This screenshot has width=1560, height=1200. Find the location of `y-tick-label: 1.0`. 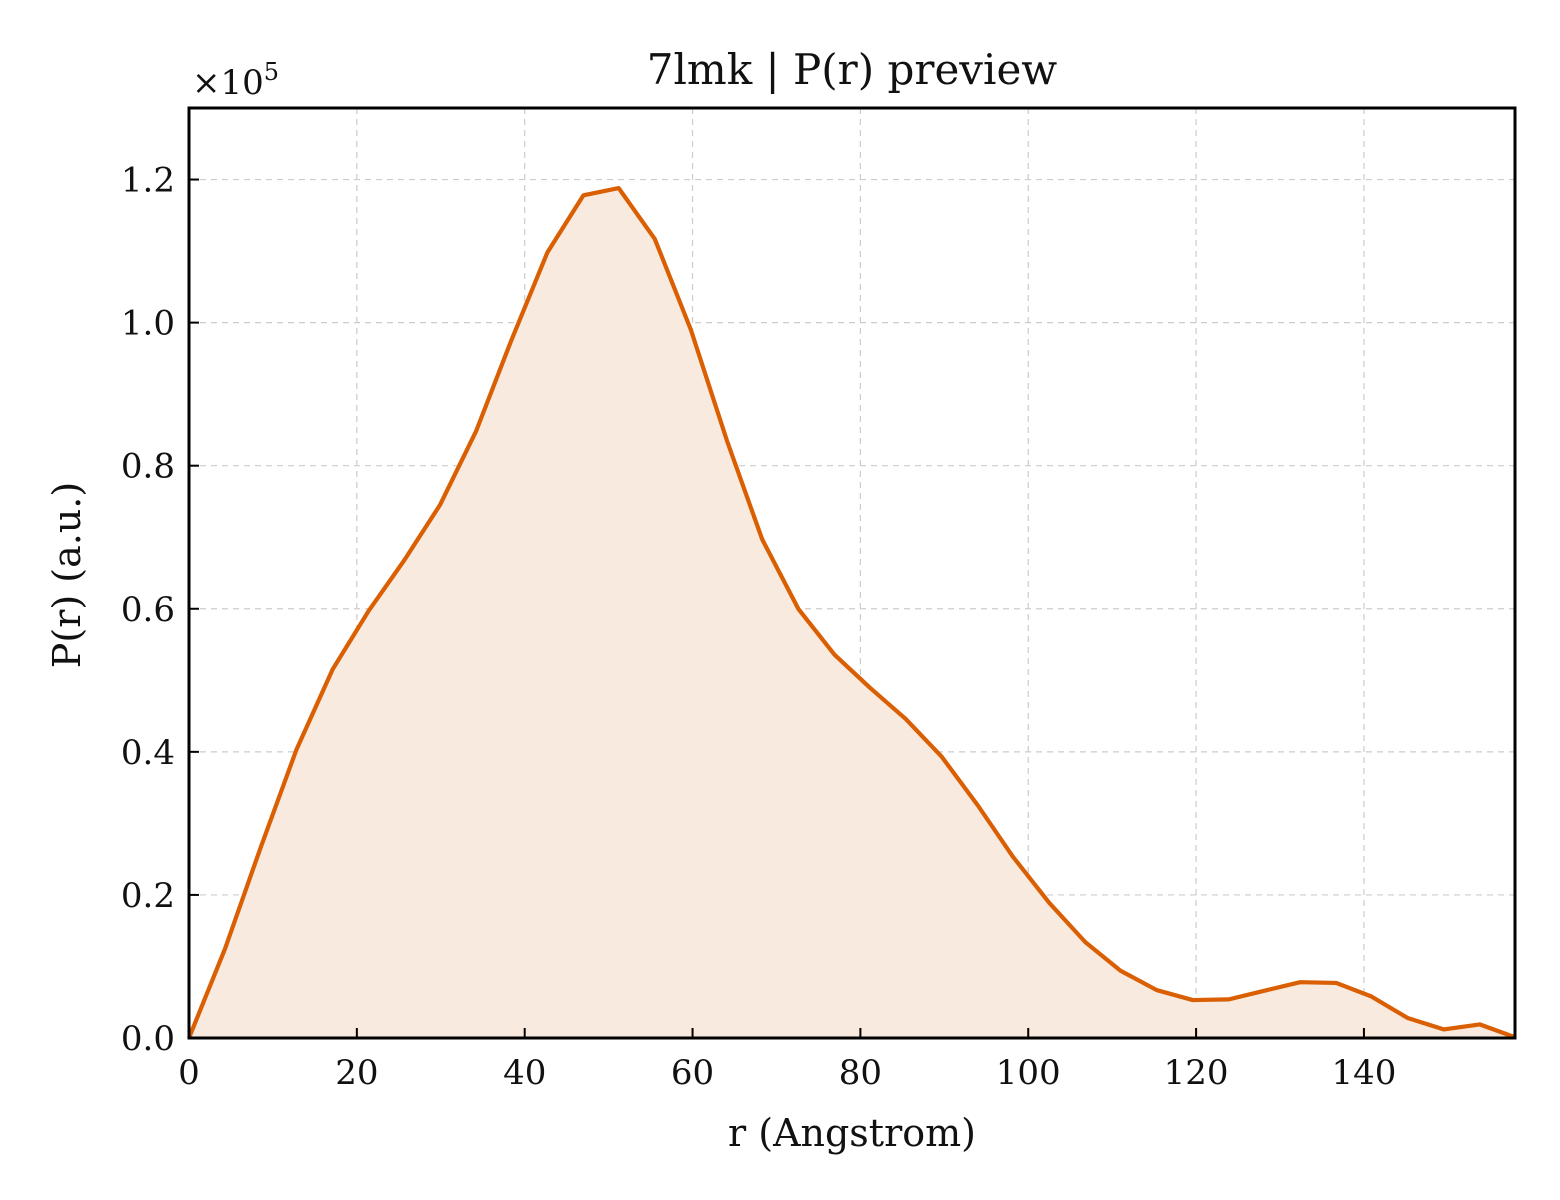

y-tick-label: 1.0 is located at coordinates (148, 324).